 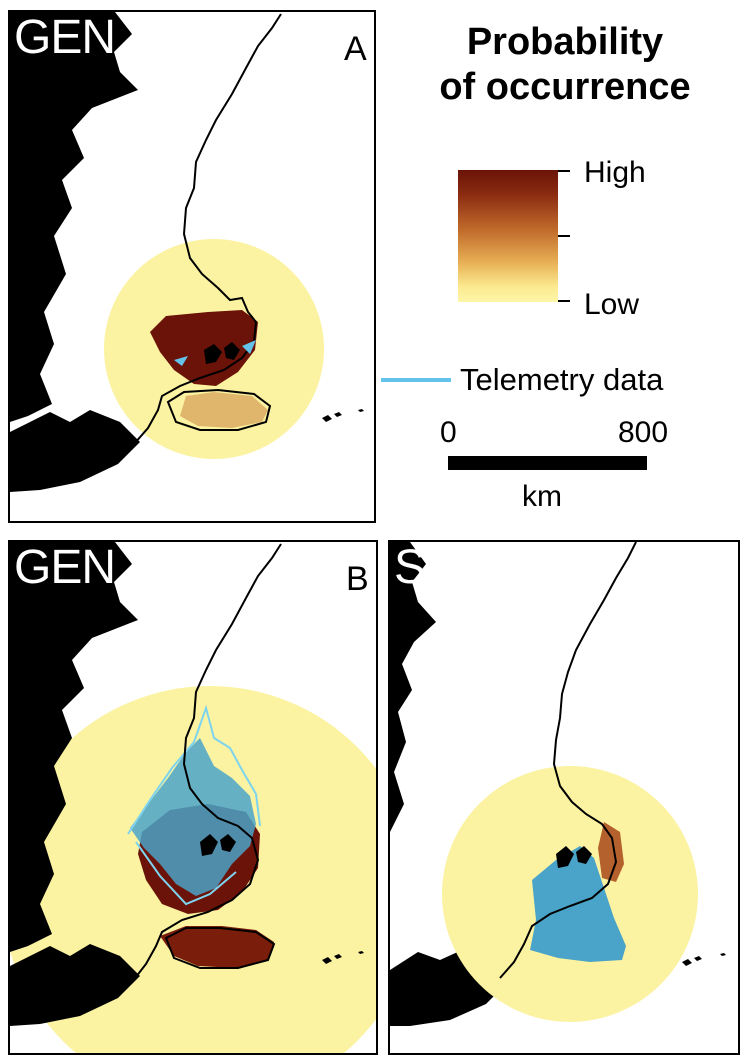 I want to click on telemetry-legend-line, so click(x=416, y=380).